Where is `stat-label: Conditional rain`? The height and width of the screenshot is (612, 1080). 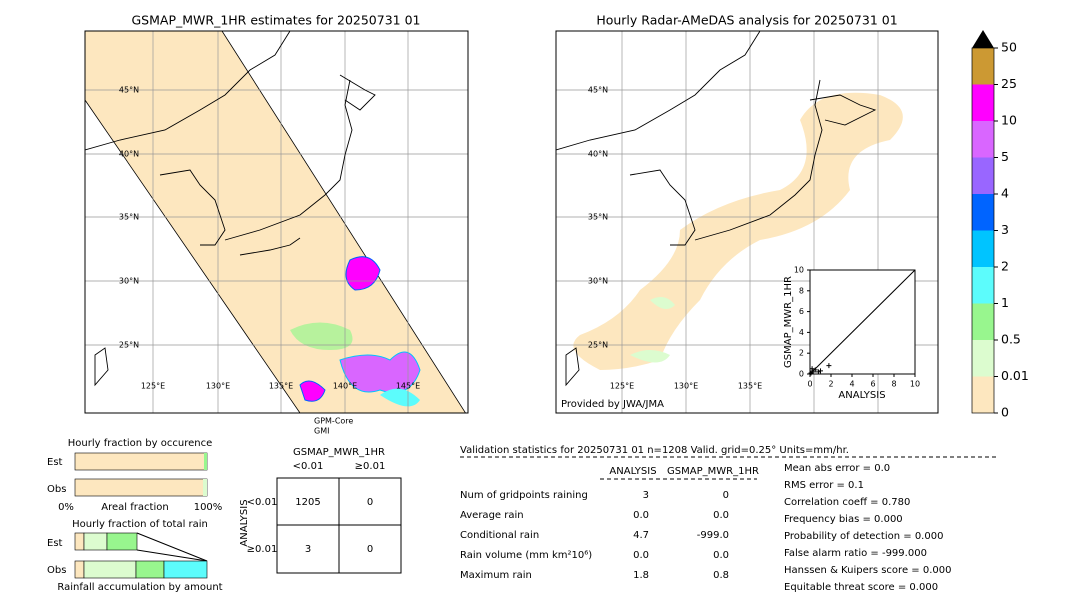 stat-label: Conditional rain is located at coordinates (499, 535).